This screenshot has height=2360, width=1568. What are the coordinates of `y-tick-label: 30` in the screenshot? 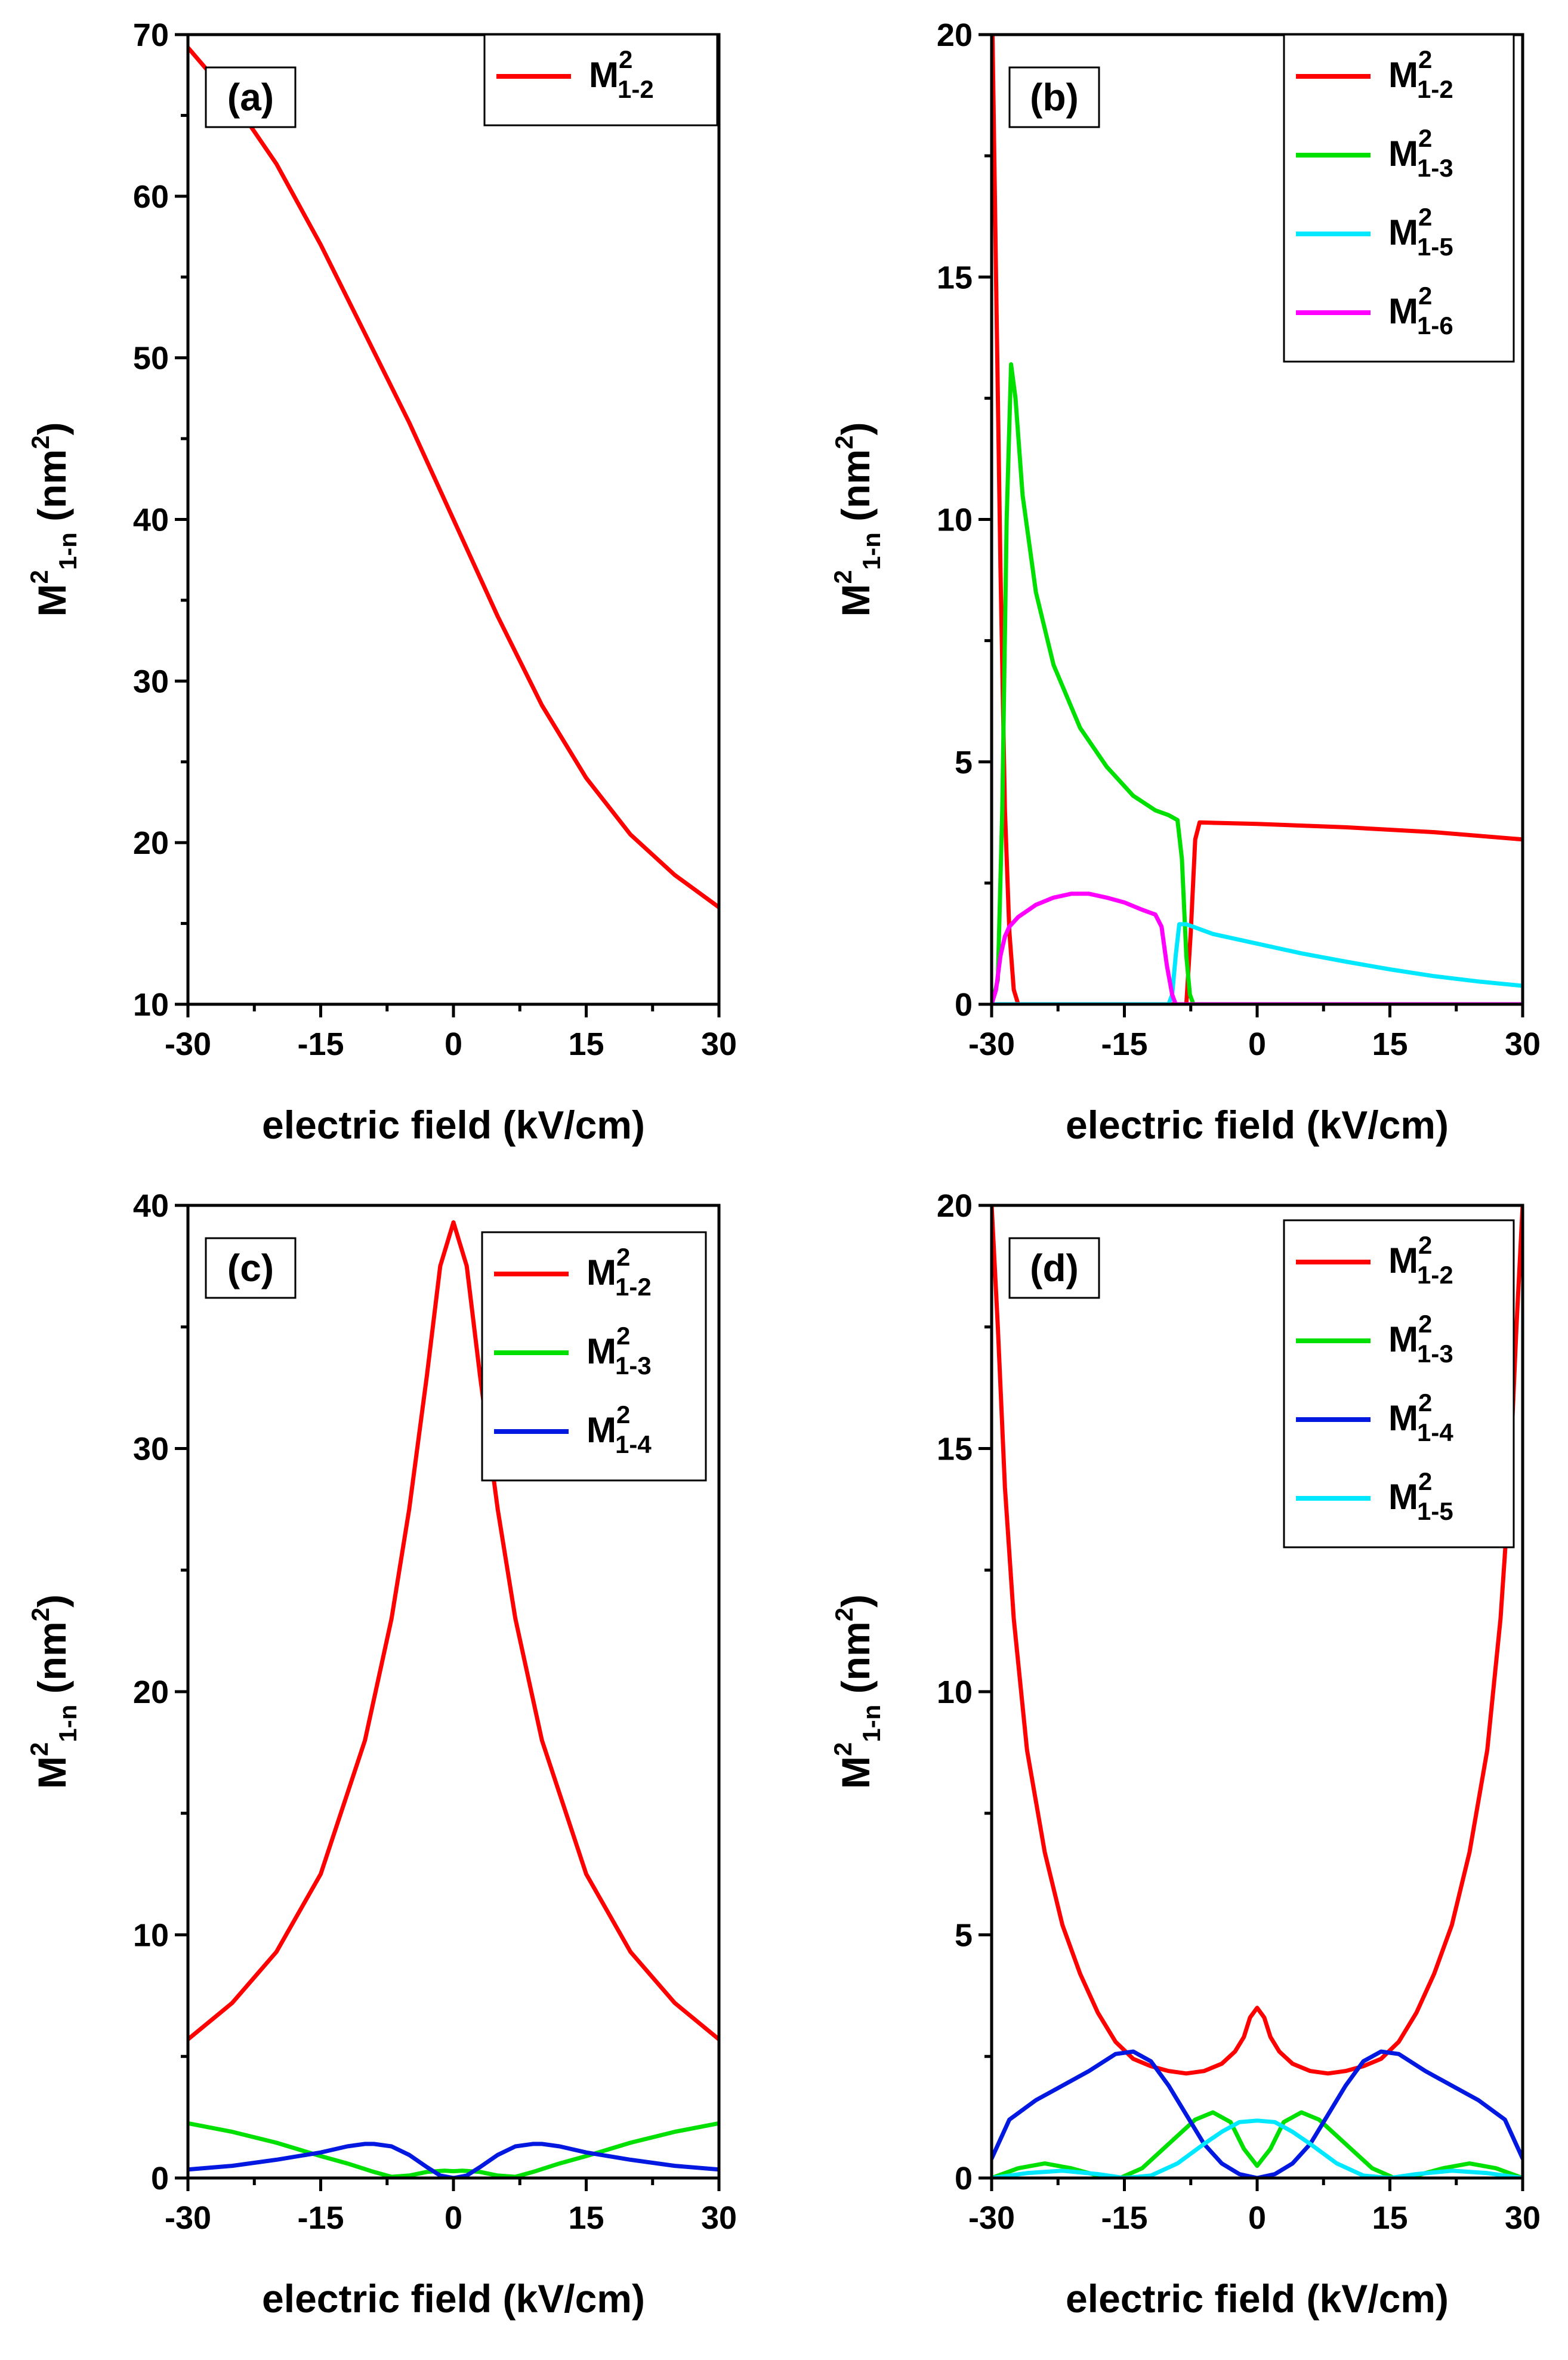 It's located at (151, 1449).